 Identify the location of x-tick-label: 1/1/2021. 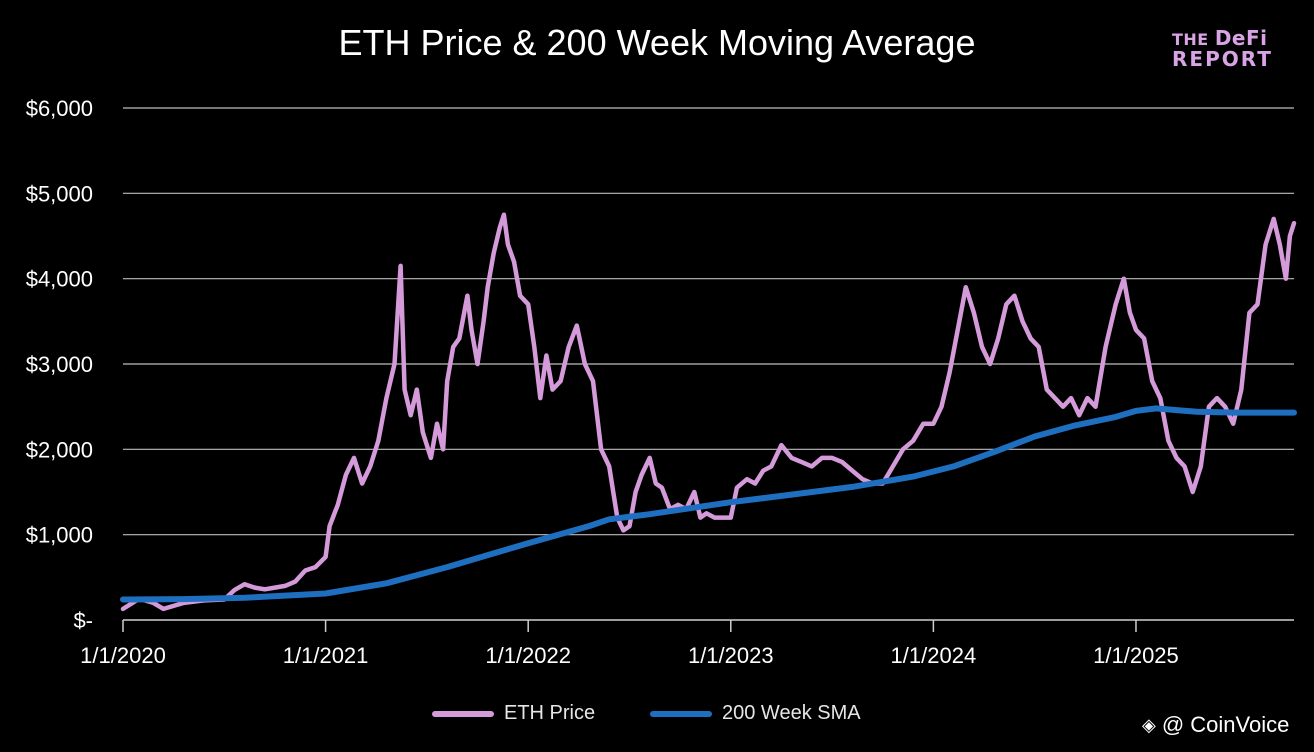
(326, 655).